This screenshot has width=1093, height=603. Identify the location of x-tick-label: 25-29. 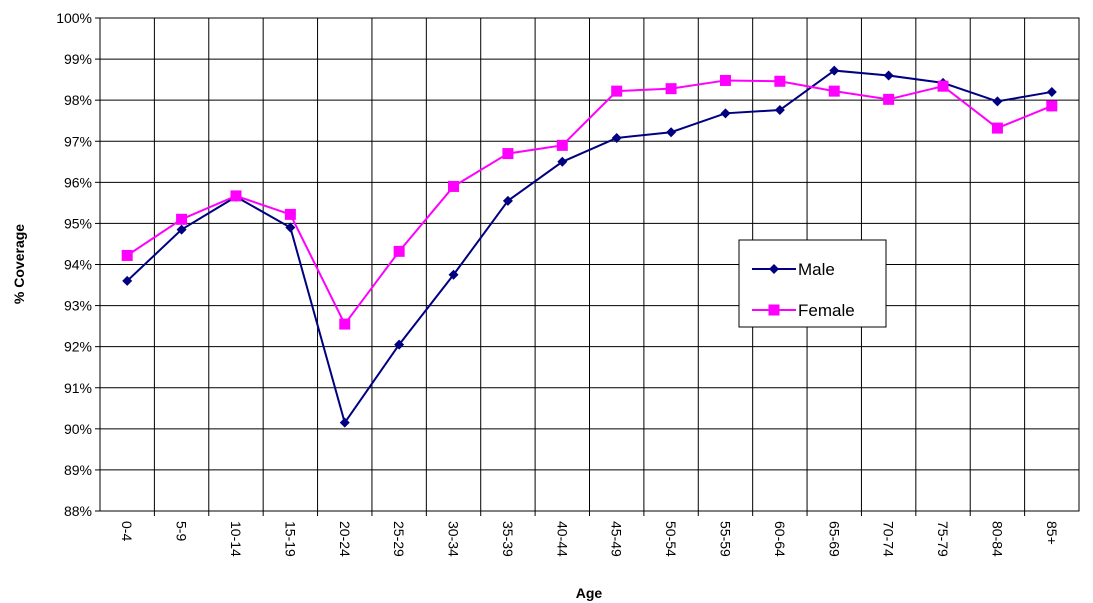
(399, 539).